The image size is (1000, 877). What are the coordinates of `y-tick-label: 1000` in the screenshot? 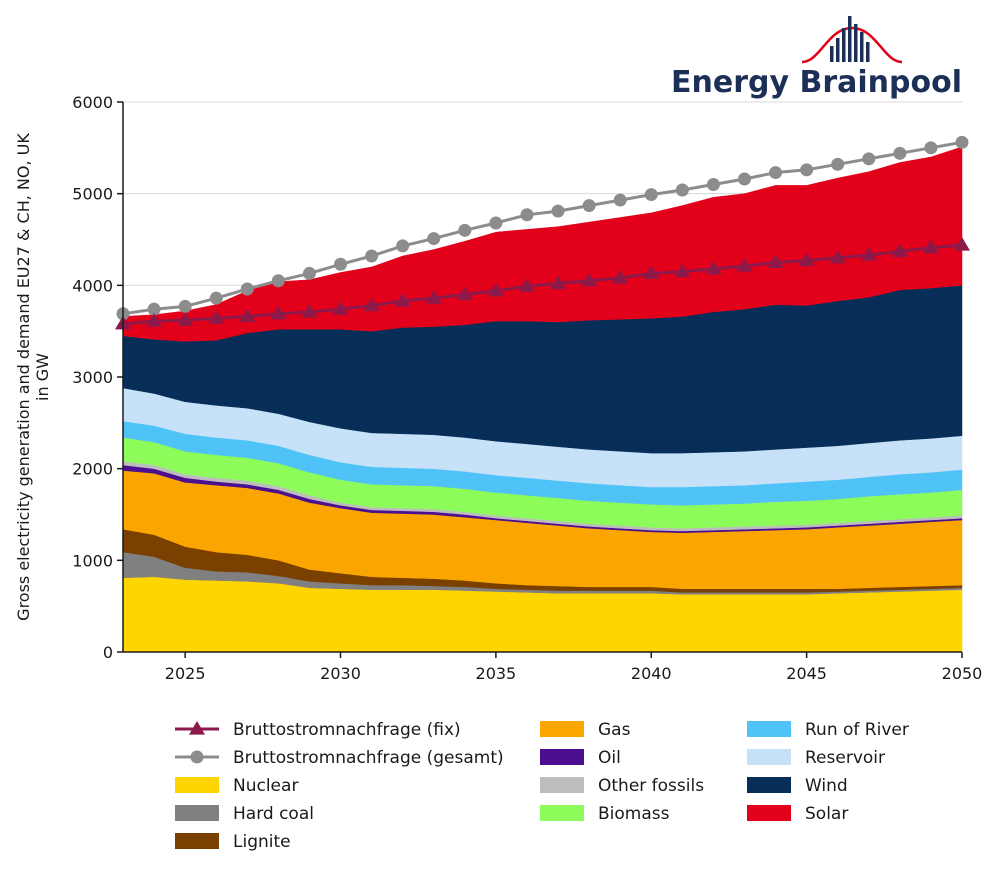 It's located at (92, 560).